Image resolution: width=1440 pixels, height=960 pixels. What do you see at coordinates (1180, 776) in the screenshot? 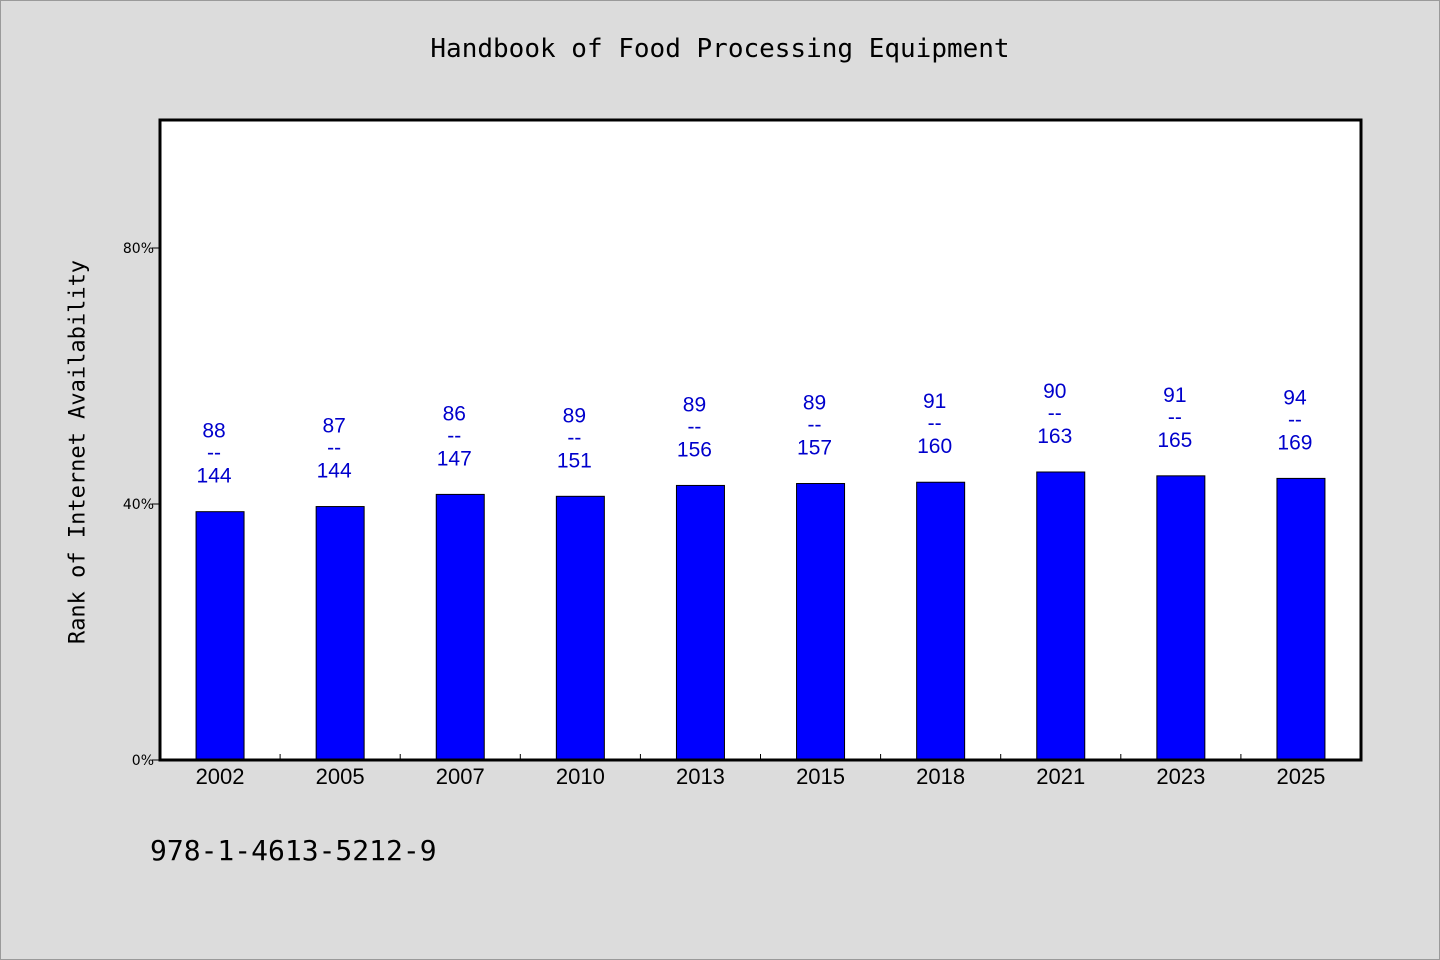
I see `x-tick-label: 2023` at bounding box center [1180, 776].